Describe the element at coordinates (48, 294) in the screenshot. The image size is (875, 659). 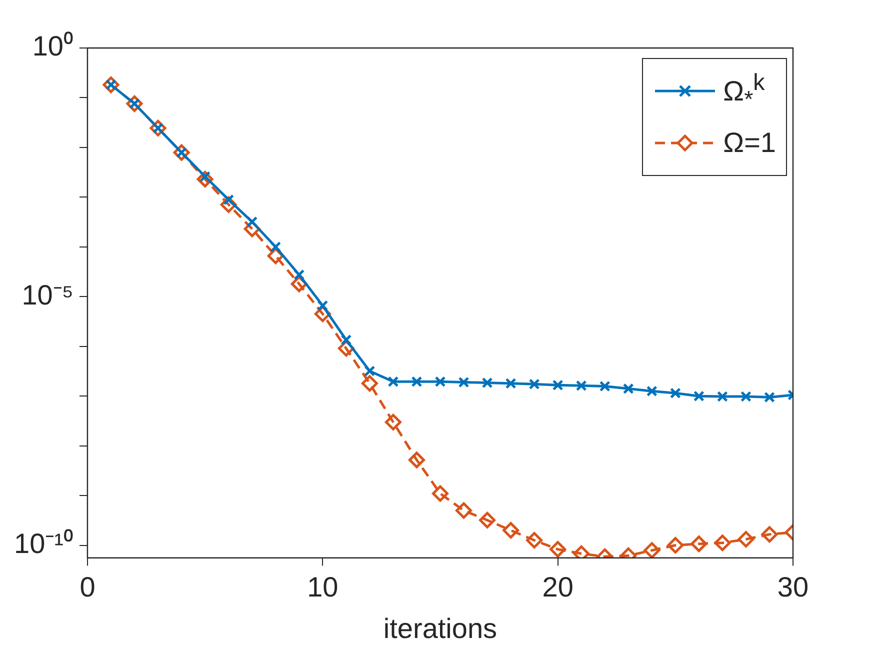
I see `y-tick-label: 10⁻⁵` at that location.